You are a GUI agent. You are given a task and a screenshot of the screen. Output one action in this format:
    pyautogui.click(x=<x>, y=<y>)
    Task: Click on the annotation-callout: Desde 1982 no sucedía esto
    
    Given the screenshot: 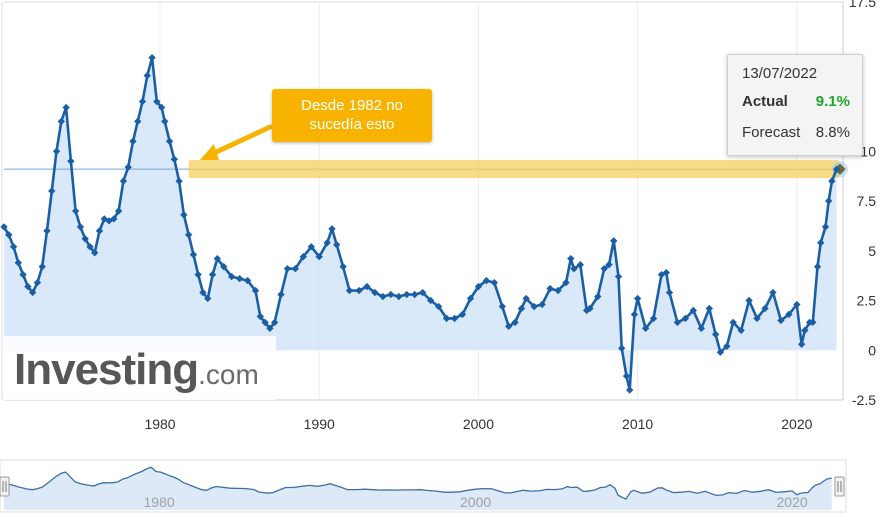 What is the action you would take?
    pyautogui.click(x=352, y=115)
    